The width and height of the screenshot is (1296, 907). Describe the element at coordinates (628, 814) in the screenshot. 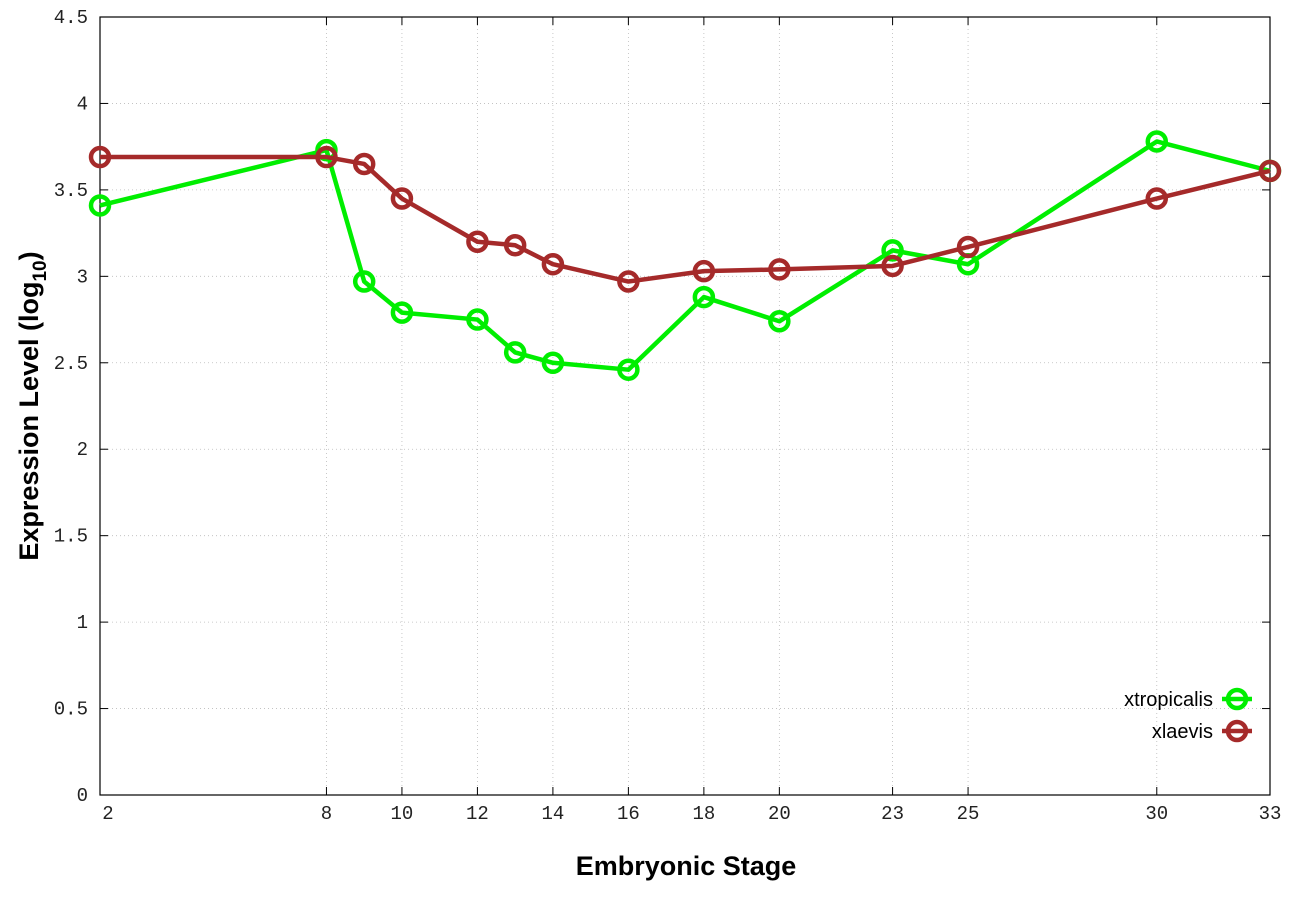

I see `x-tick-label: 16` at that location.